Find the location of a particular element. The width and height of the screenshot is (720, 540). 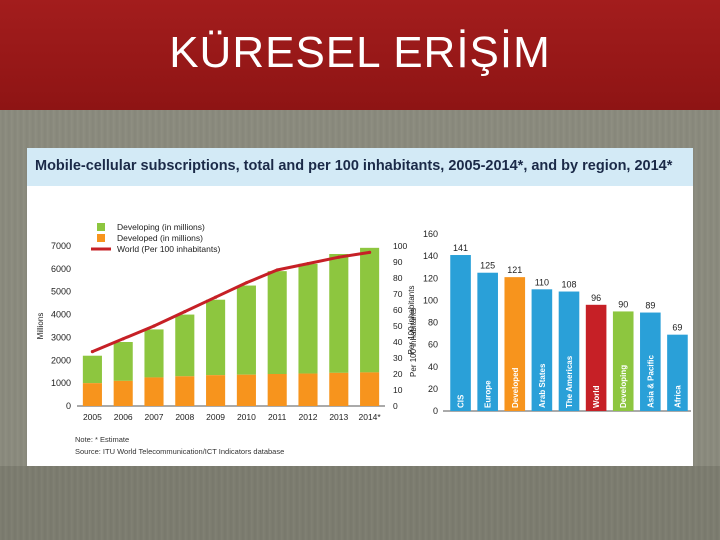

right-y-tick-label: 0 is located at coordinates (435, 411).